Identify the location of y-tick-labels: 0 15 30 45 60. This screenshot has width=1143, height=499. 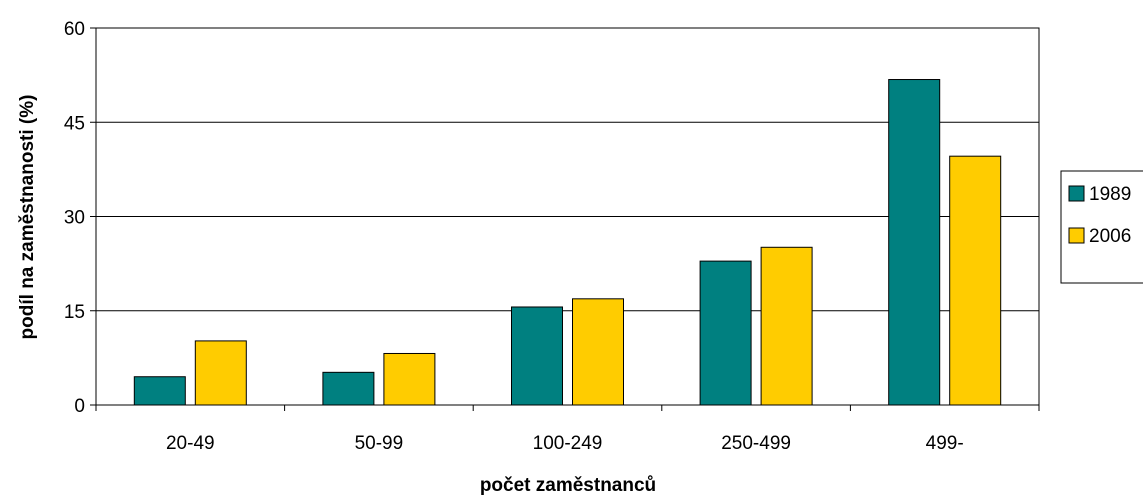
(74, 218).